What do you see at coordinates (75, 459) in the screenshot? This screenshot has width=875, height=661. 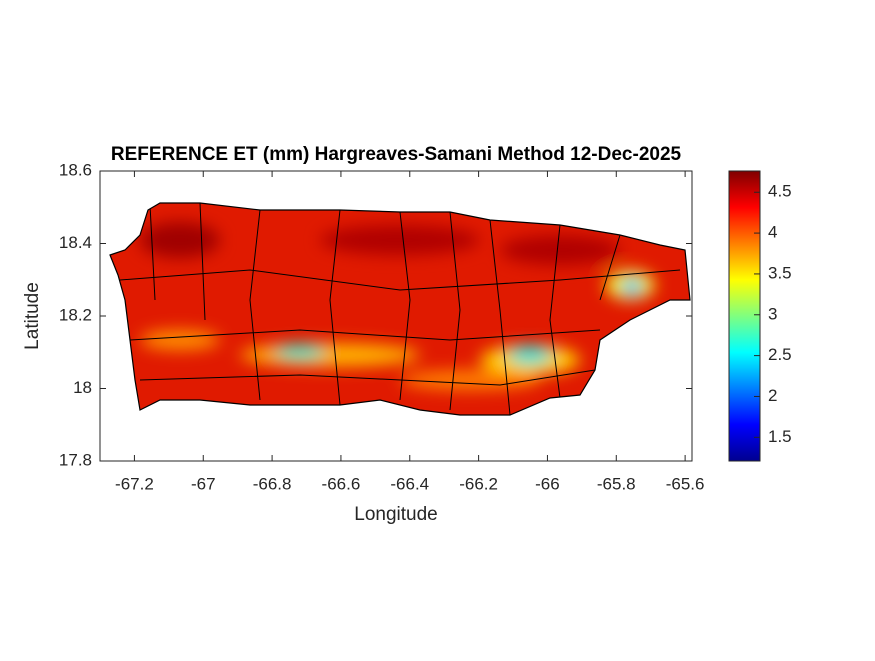 I see `y-tick-label: 17.8` at bounding box center [75, 459].